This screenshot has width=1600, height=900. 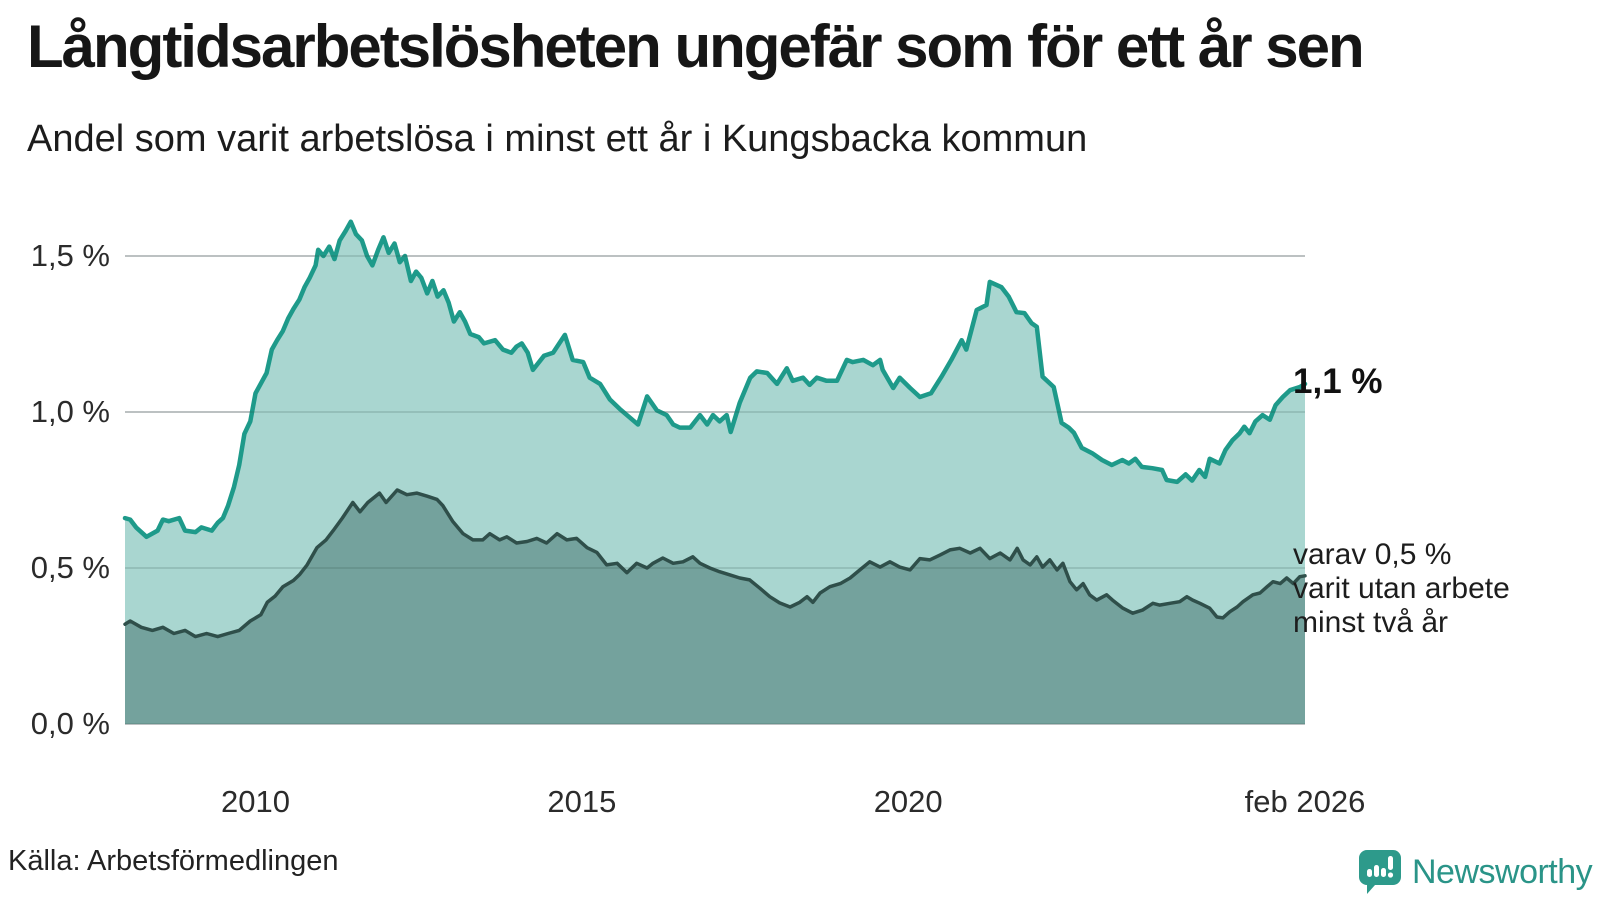 I want to click on y-tick-label: 1,5 %, so click(x=70, y=255).